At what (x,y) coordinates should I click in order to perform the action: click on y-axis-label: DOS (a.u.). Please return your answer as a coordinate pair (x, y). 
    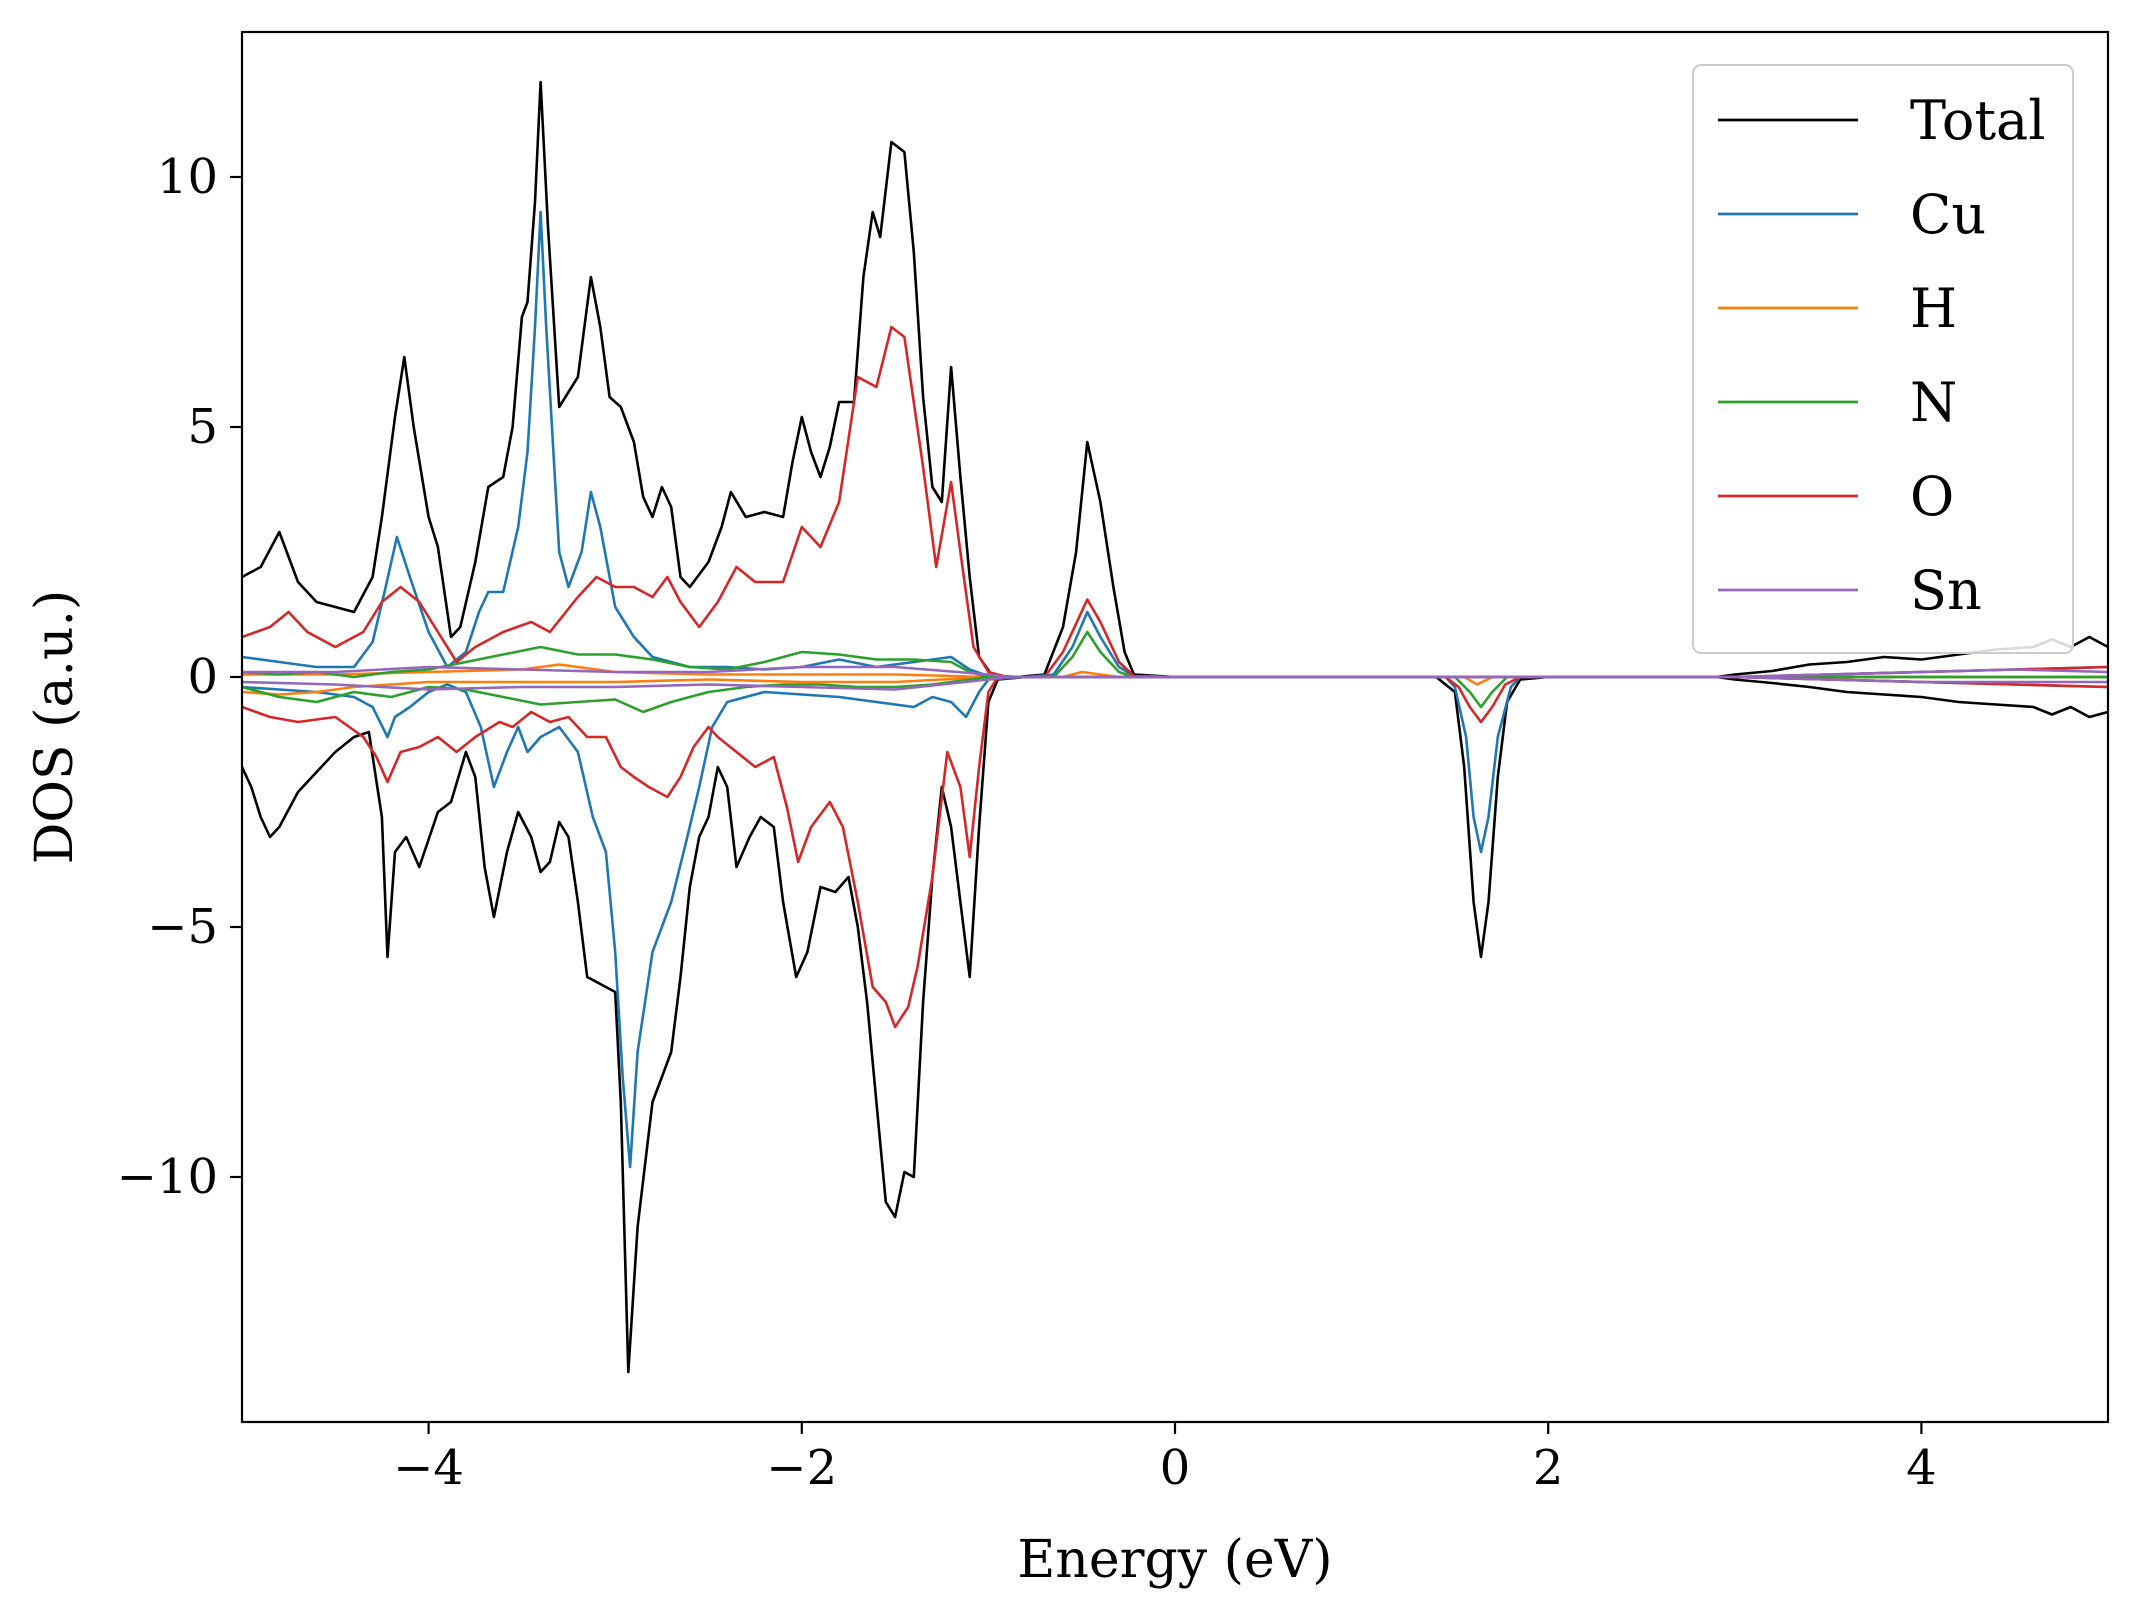
    Looking at the image, I should click on (55, 727).